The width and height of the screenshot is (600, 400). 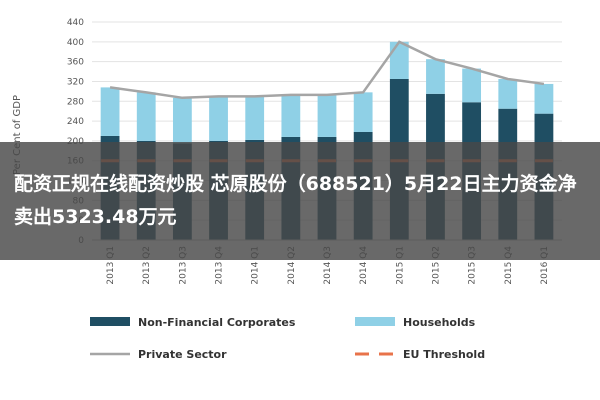 I want to click on x-tick-label: 2015 Q3, so click(x=473, y=265).